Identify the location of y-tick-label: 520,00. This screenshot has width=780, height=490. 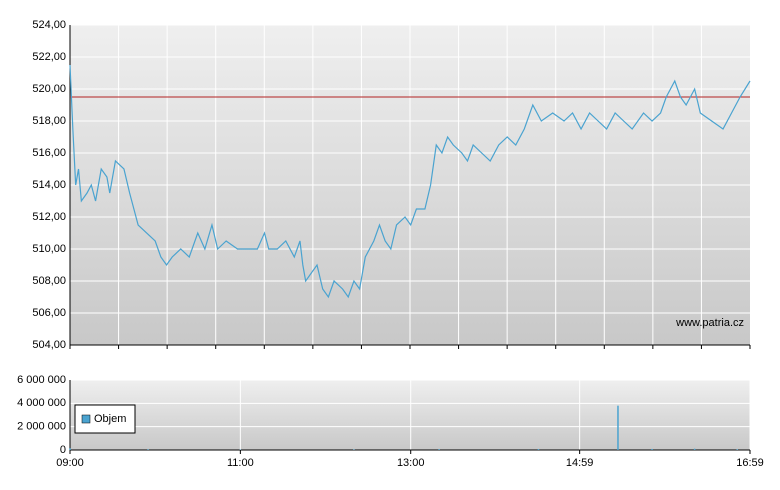
(49, 89).